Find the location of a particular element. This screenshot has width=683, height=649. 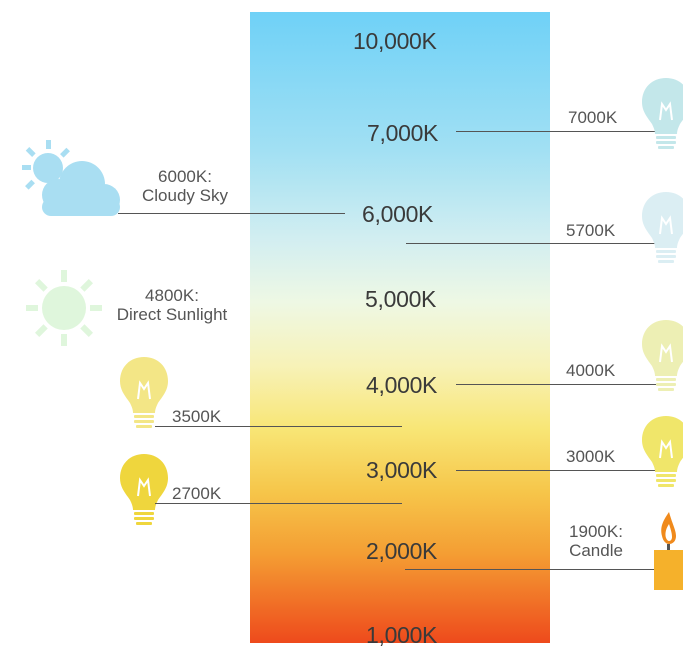

cloud-with-sun-icon is located at coordinates (71, 178).